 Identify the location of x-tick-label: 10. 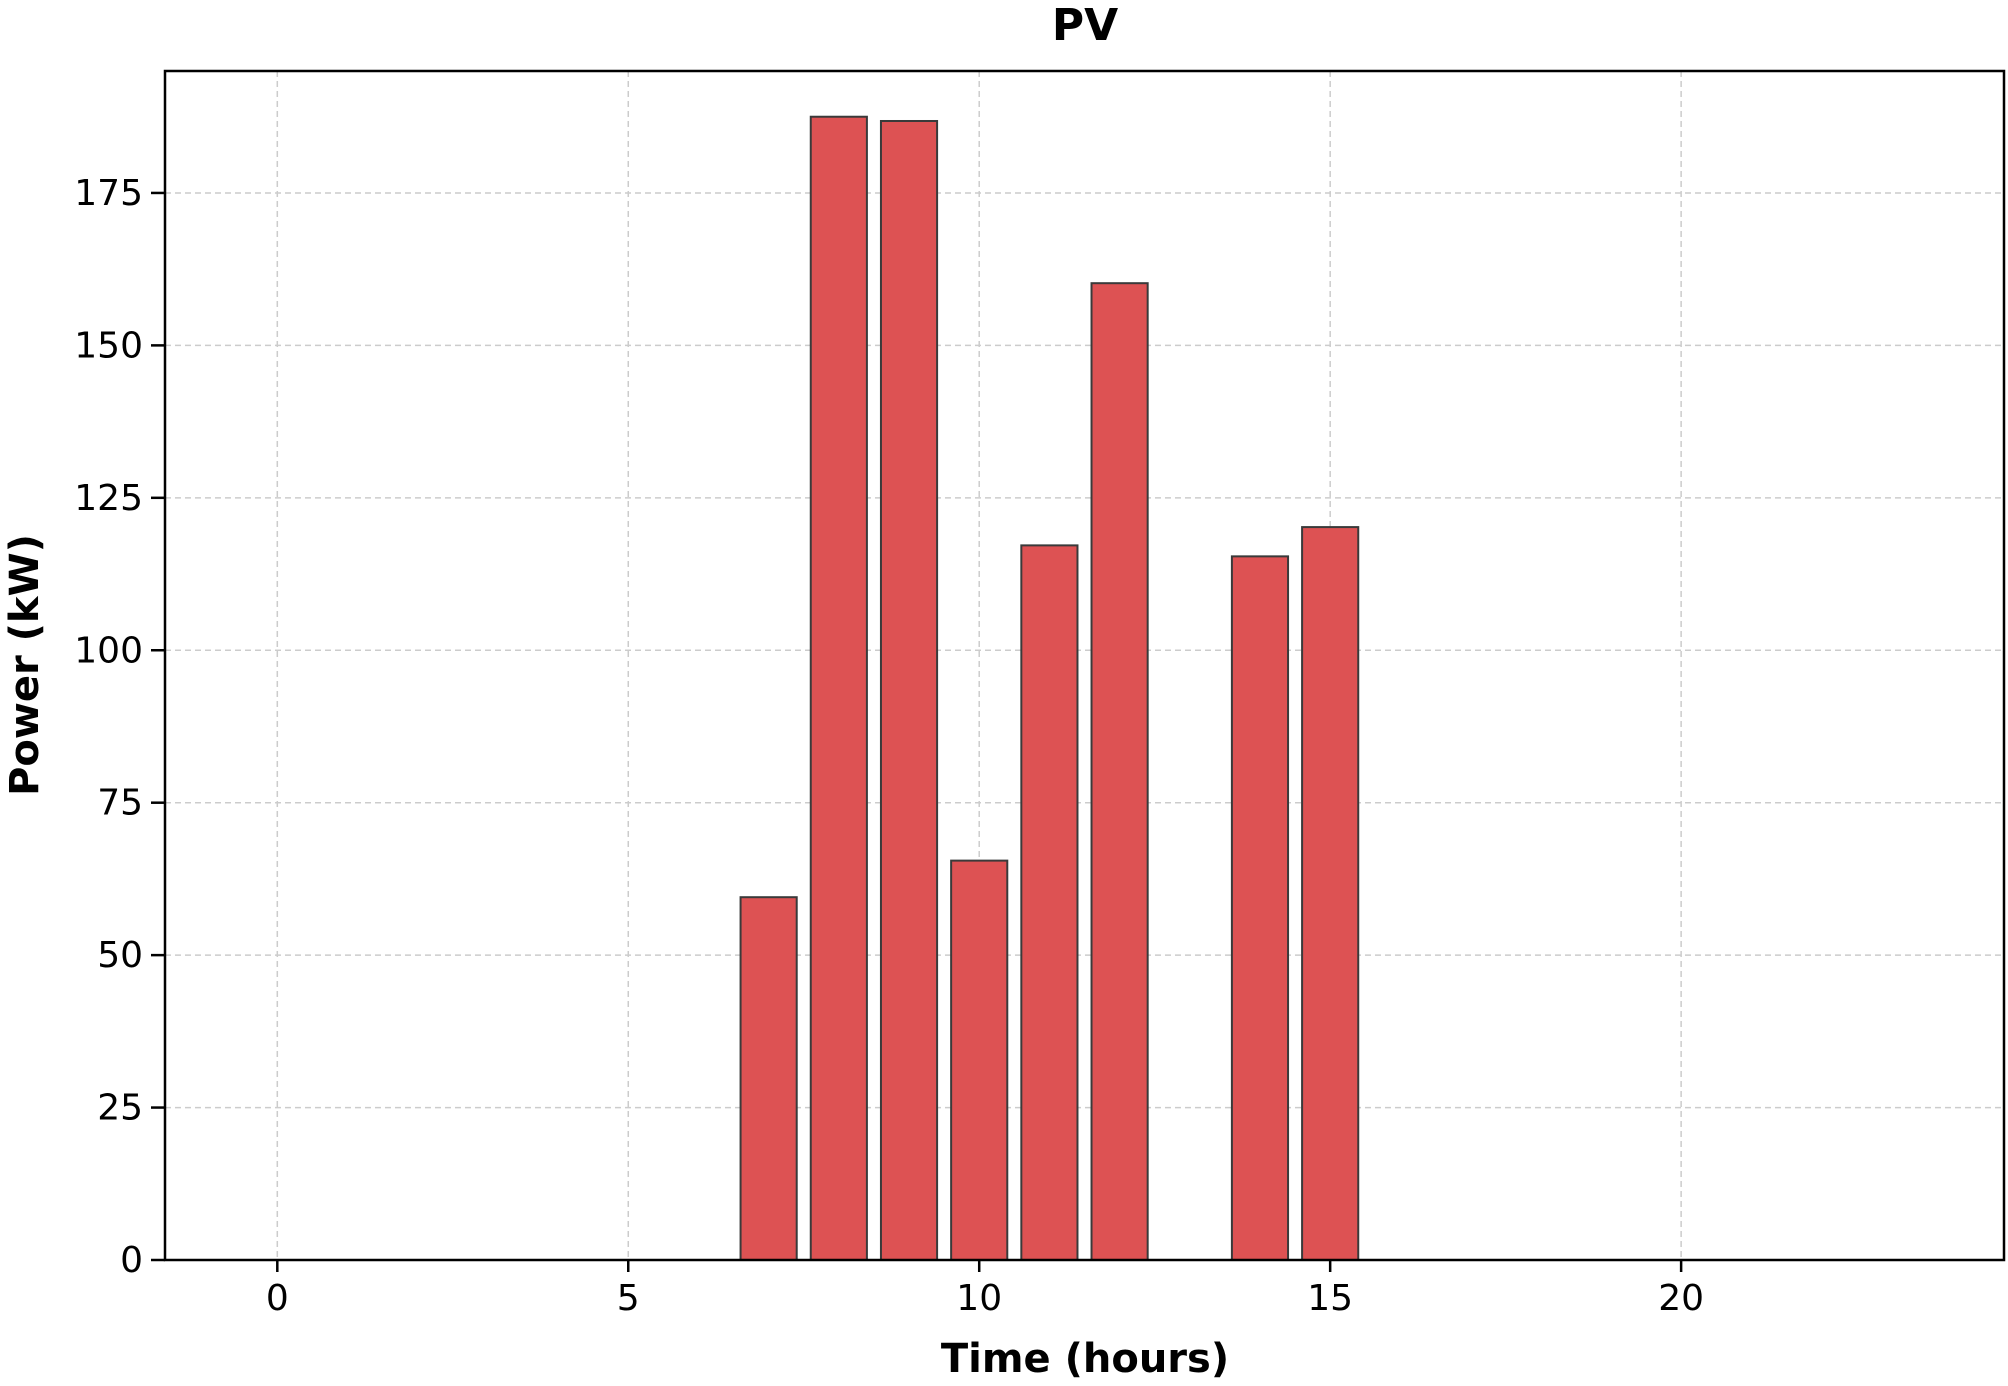
(979, 1298).